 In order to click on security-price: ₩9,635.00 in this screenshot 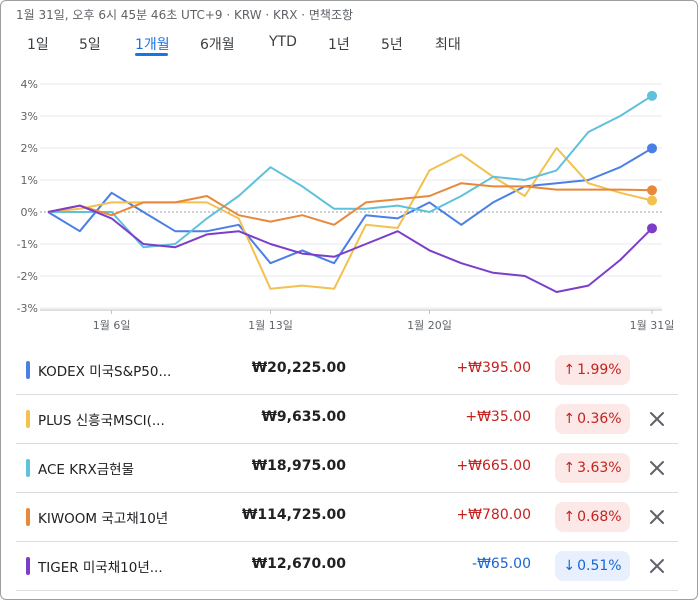, I will do `click(303, 417)`.